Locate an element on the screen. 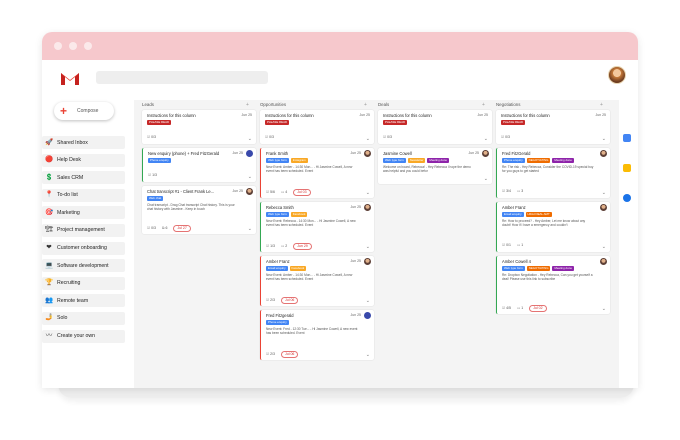  due-date-badge: Jul 03 is located at coordinates (302, 192).